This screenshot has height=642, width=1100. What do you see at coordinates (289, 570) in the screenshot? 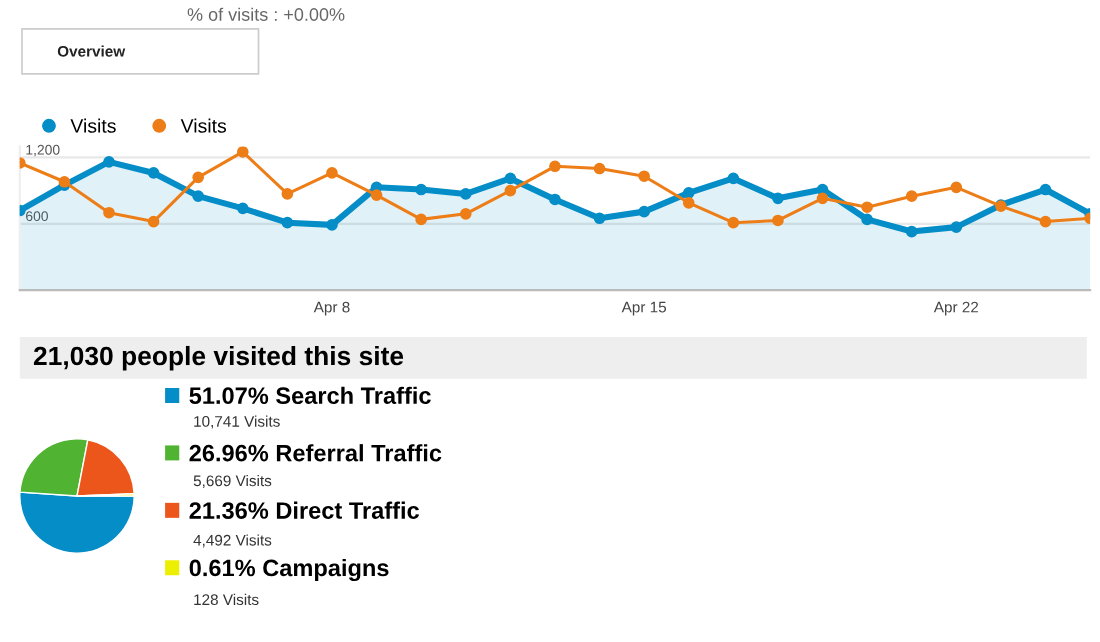
I see `legend-label: 0.61% Campaigns` at bounding box center [289, 570].